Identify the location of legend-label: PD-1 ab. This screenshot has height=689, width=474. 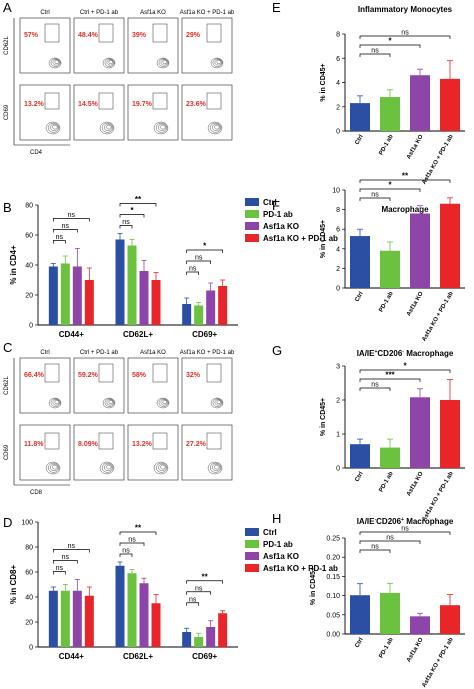
(278, 214).